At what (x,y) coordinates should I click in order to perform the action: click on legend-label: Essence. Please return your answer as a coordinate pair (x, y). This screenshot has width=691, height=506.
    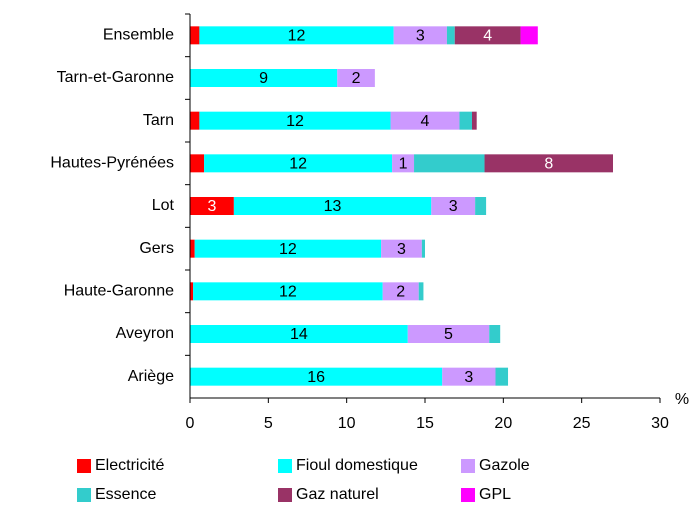
    Looking at the image, I should click on (125, 494).